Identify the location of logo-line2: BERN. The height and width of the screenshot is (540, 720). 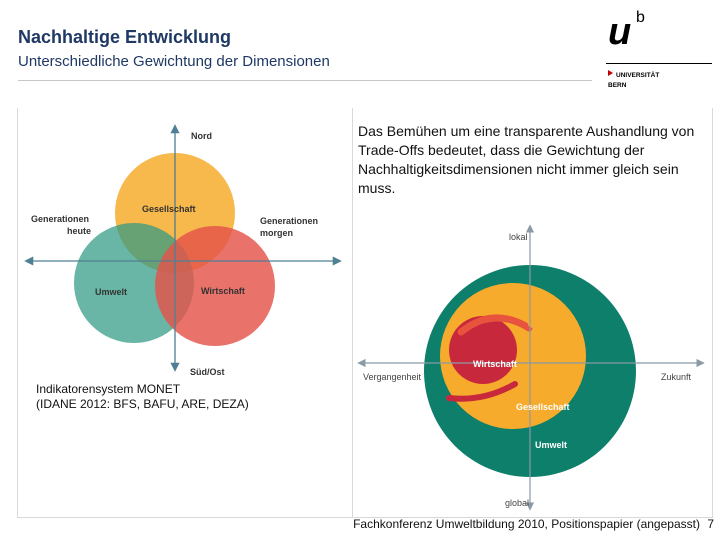
(617, 85).